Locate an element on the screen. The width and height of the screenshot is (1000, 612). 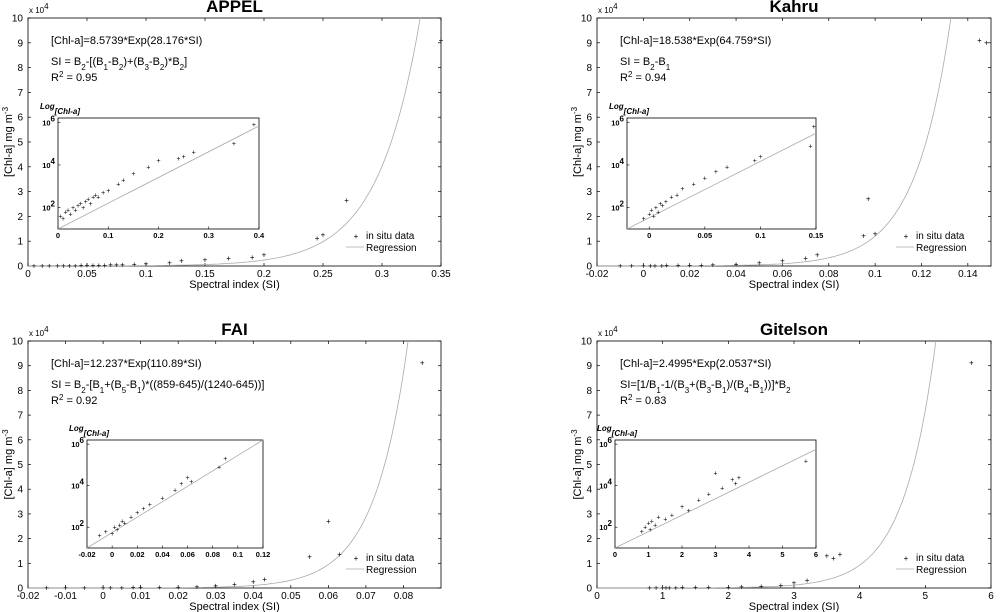
y-multiplier-exp: 4 is located at coordinates (46, 329).